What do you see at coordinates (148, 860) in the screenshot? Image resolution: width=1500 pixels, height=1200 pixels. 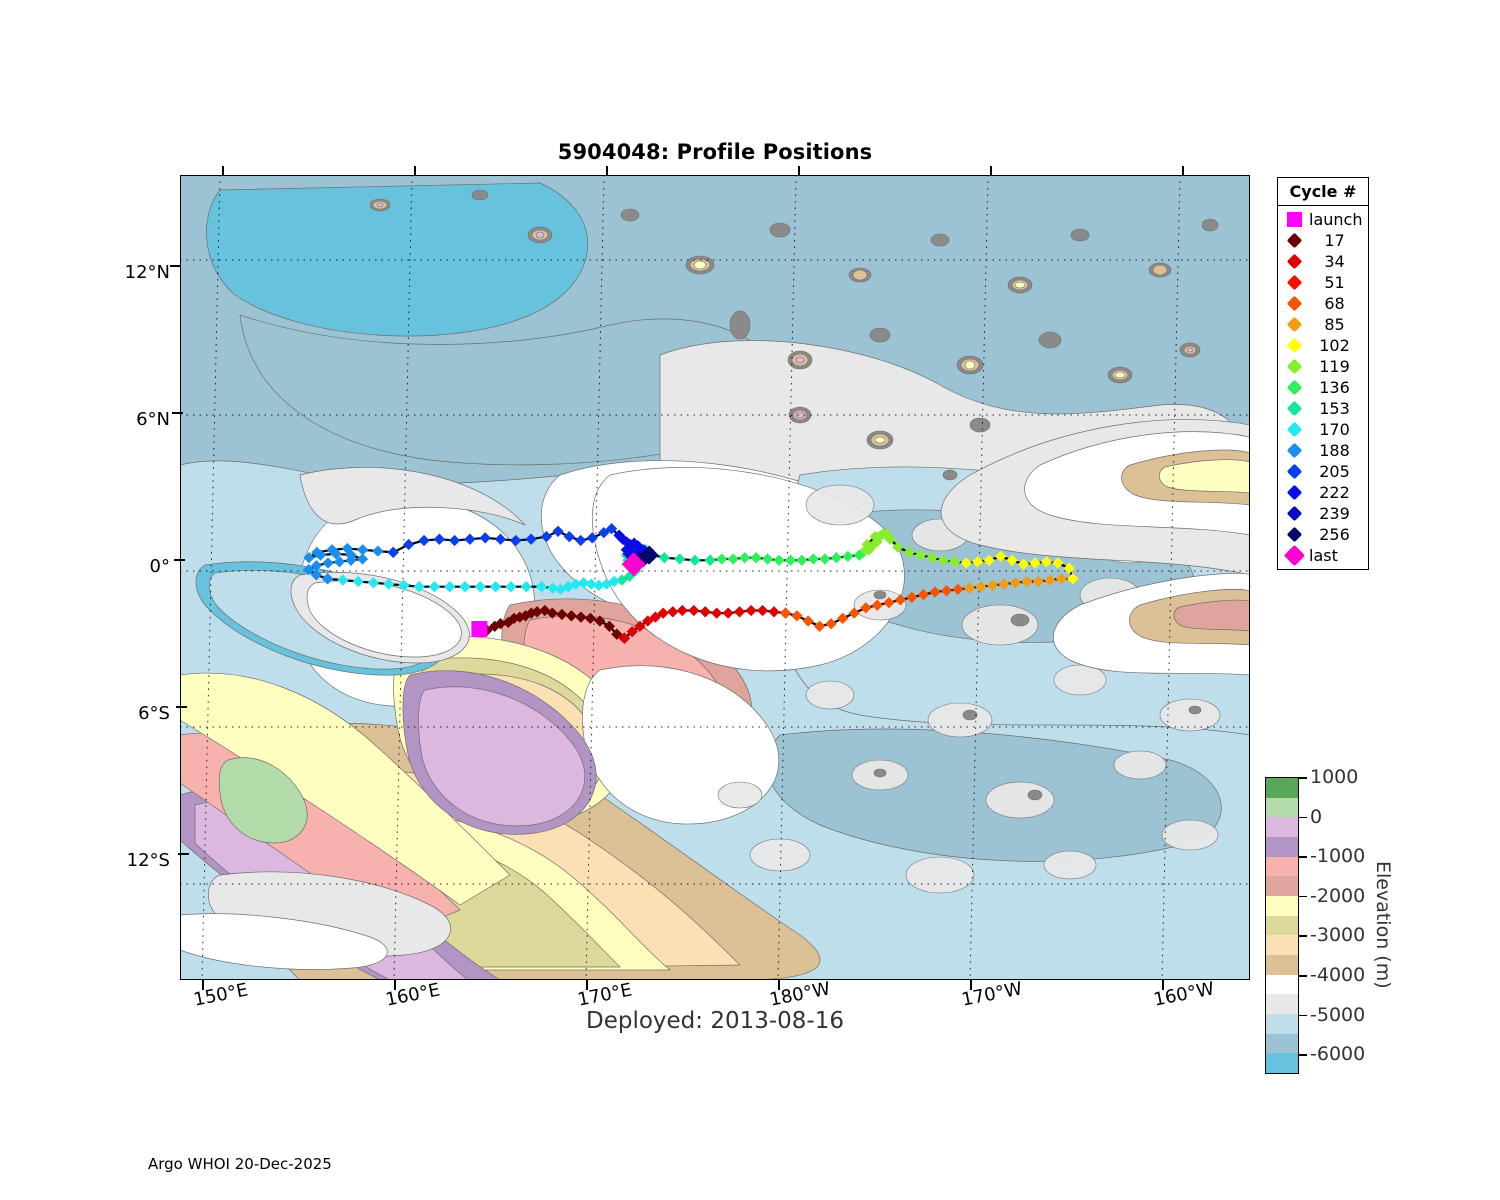 I see `y-tick-label-12s: 12°S` at bounding box center [148, 860].